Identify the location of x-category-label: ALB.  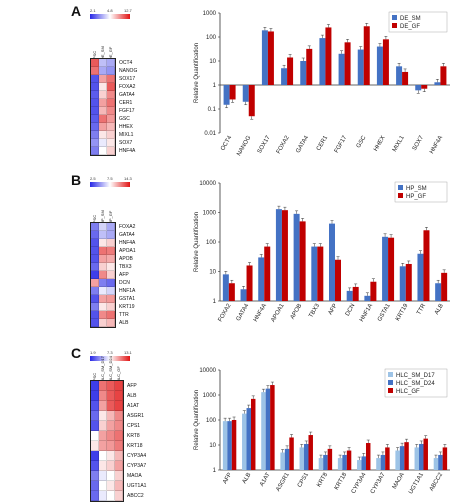
(439, 309).